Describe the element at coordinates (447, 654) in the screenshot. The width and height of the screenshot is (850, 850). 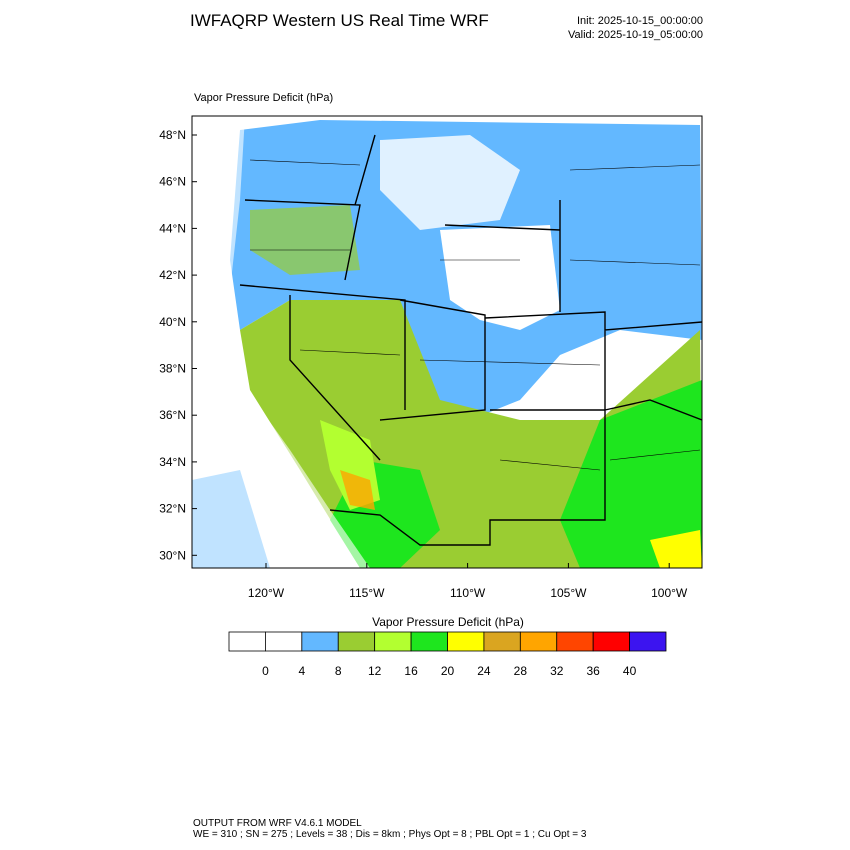
I see `colorbar: 0 4 8 12 16 20 24 28 32 36 40` at that location.